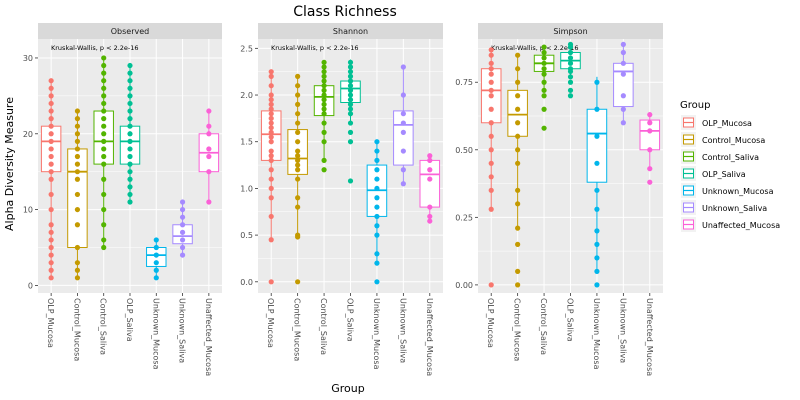 Image resolution: width=800 pixels, height=400 pixels. Describe the element at coordinates (208, 337) in the screenshot. I see `x-tick-label: Unaffected_Mucosa` at that location.